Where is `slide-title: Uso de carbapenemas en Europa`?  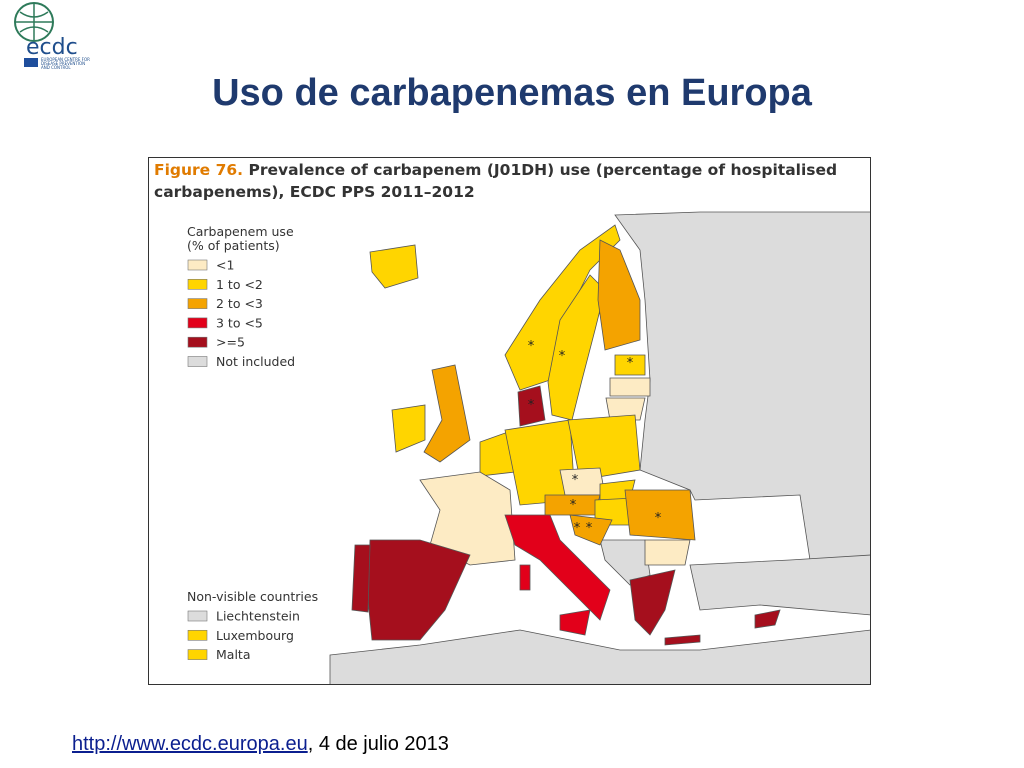 slide-title: Uso de carbapenemas en Europa is located at coordinates (512, 93).